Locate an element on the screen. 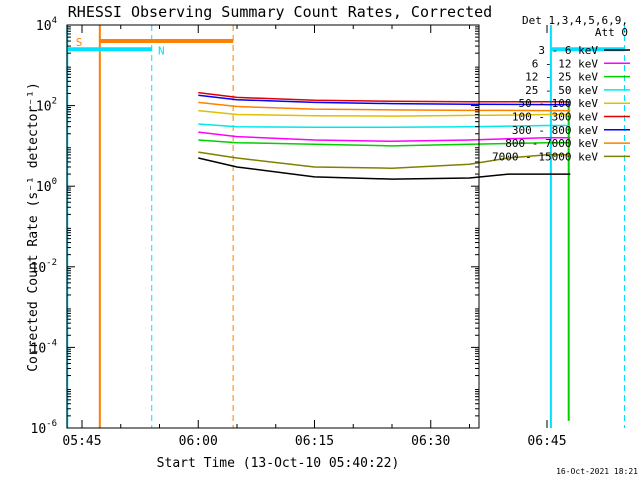 This screenshot has height=480, width=640. y-axis-label: Corrected Count Rate (s⁻¹ detector⁻¹) is located at coordinates (33, 227).